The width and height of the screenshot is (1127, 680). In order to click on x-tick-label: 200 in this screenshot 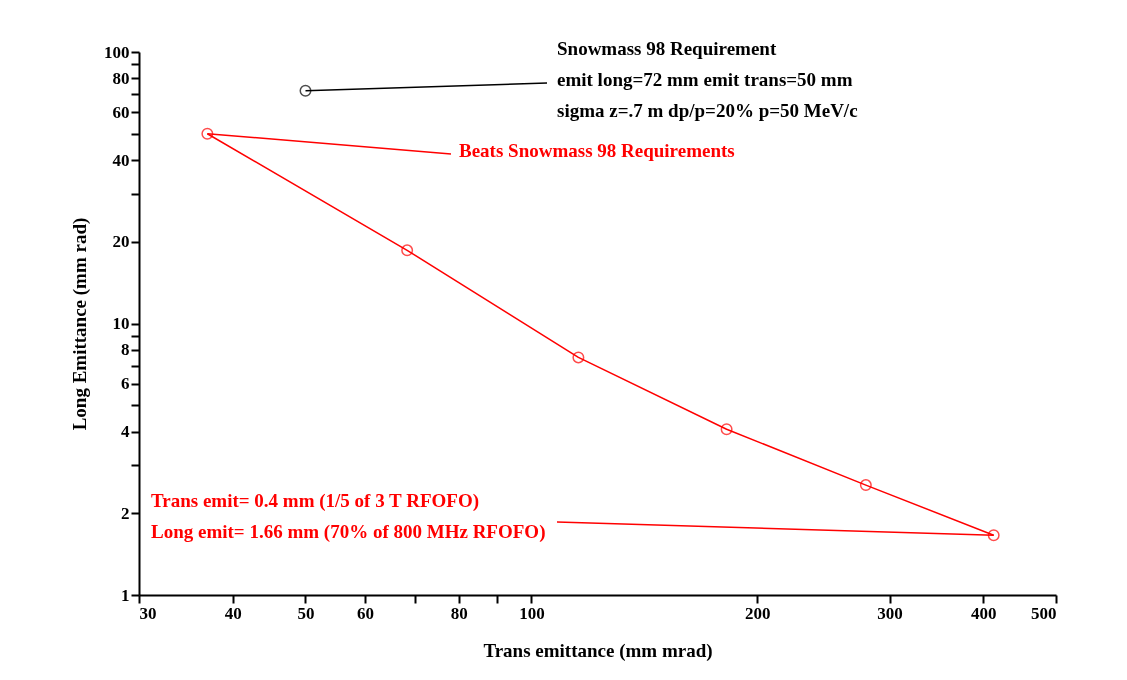, I will do `click(758, 613)`.